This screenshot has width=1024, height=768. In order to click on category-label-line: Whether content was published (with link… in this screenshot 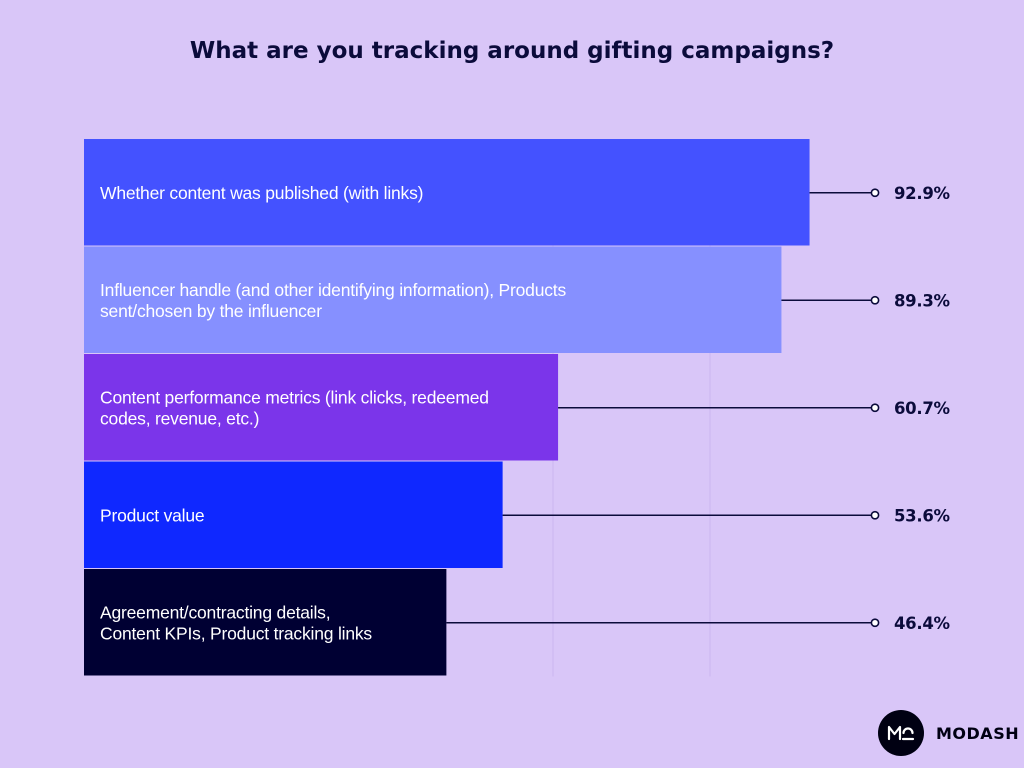, I will do `click(261, 193)`.